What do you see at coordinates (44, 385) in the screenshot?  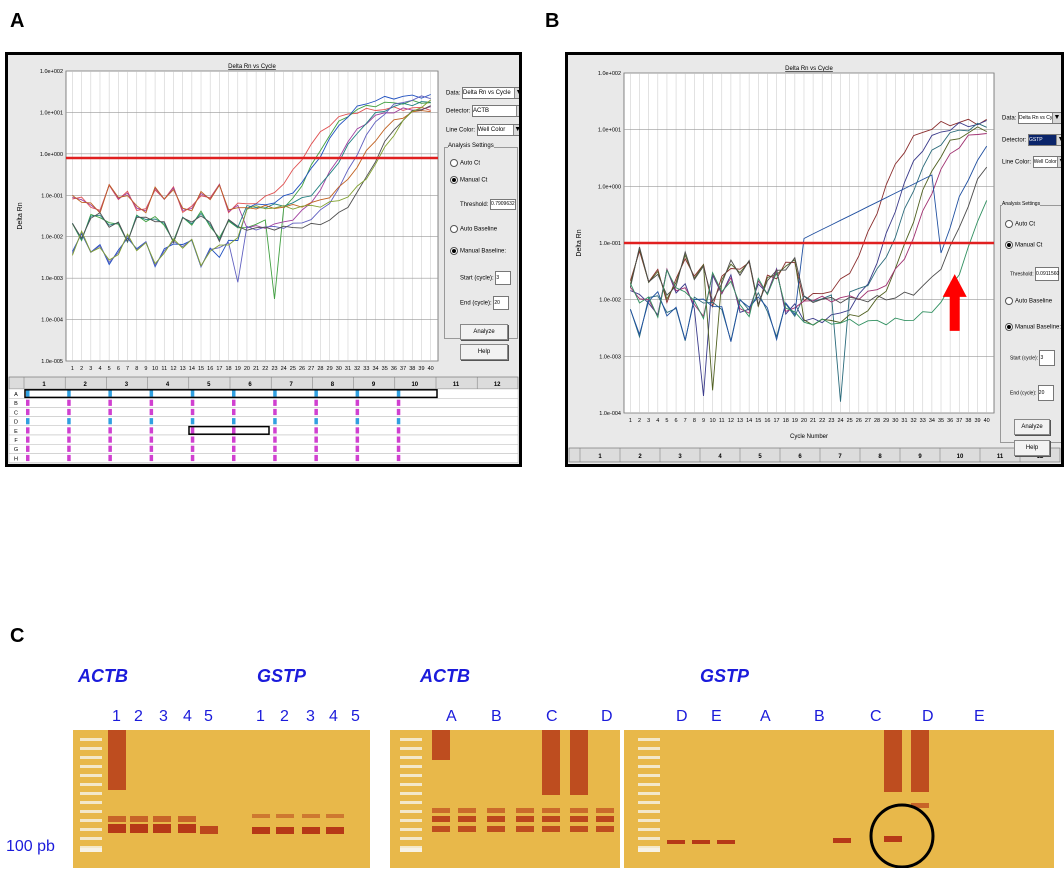 I see `plate-col-label: 1` at bounding box center [44, 385].